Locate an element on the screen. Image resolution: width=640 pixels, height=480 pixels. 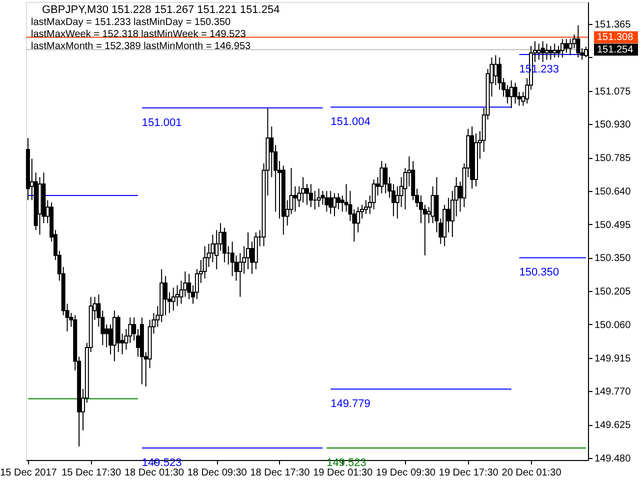
y-tick-label: 150.930 is located at coordinates (613, 125).